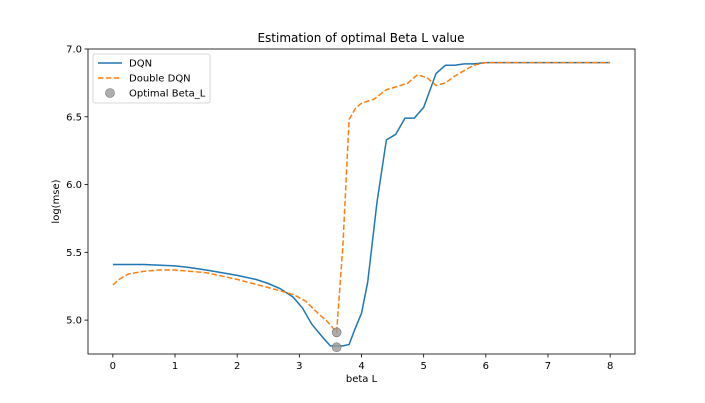 This screenshot has height=403, width=705. Describe the element at coordinates (486, 366) in the screenshot. I see `x-tick-label: 6` at that location.